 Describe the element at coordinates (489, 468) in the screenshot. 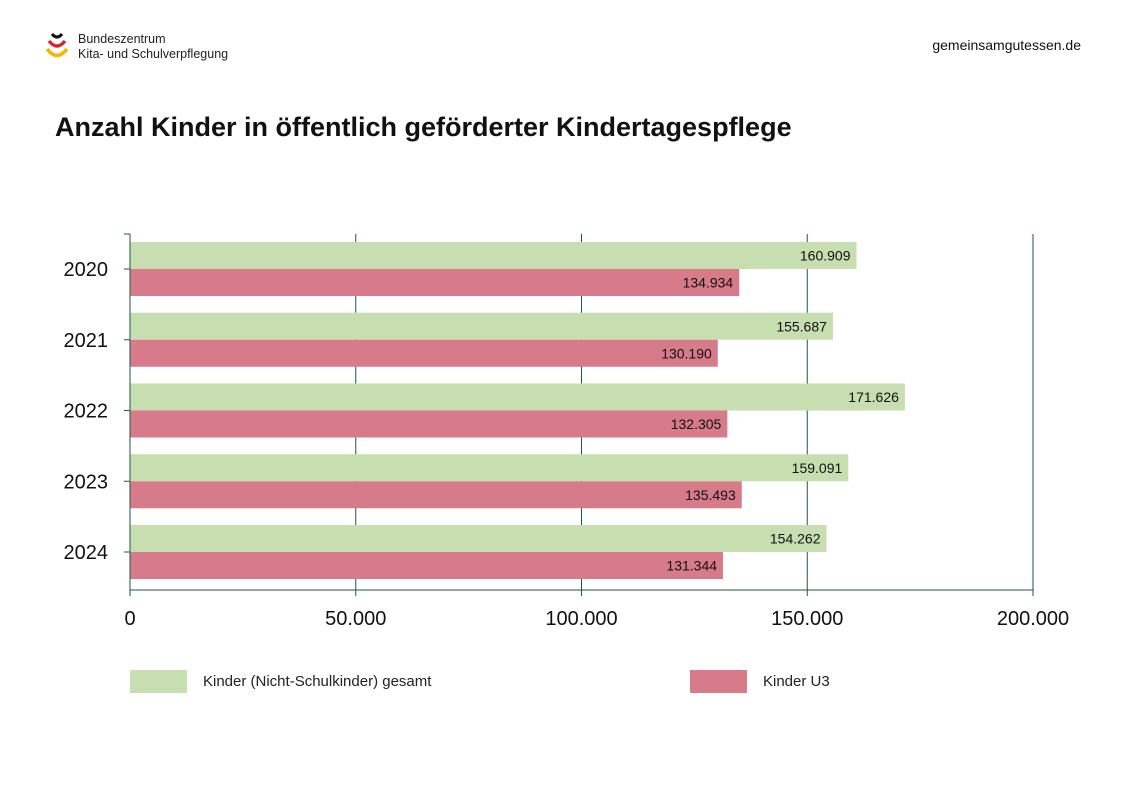

I see `bar-total-2023` at that location.